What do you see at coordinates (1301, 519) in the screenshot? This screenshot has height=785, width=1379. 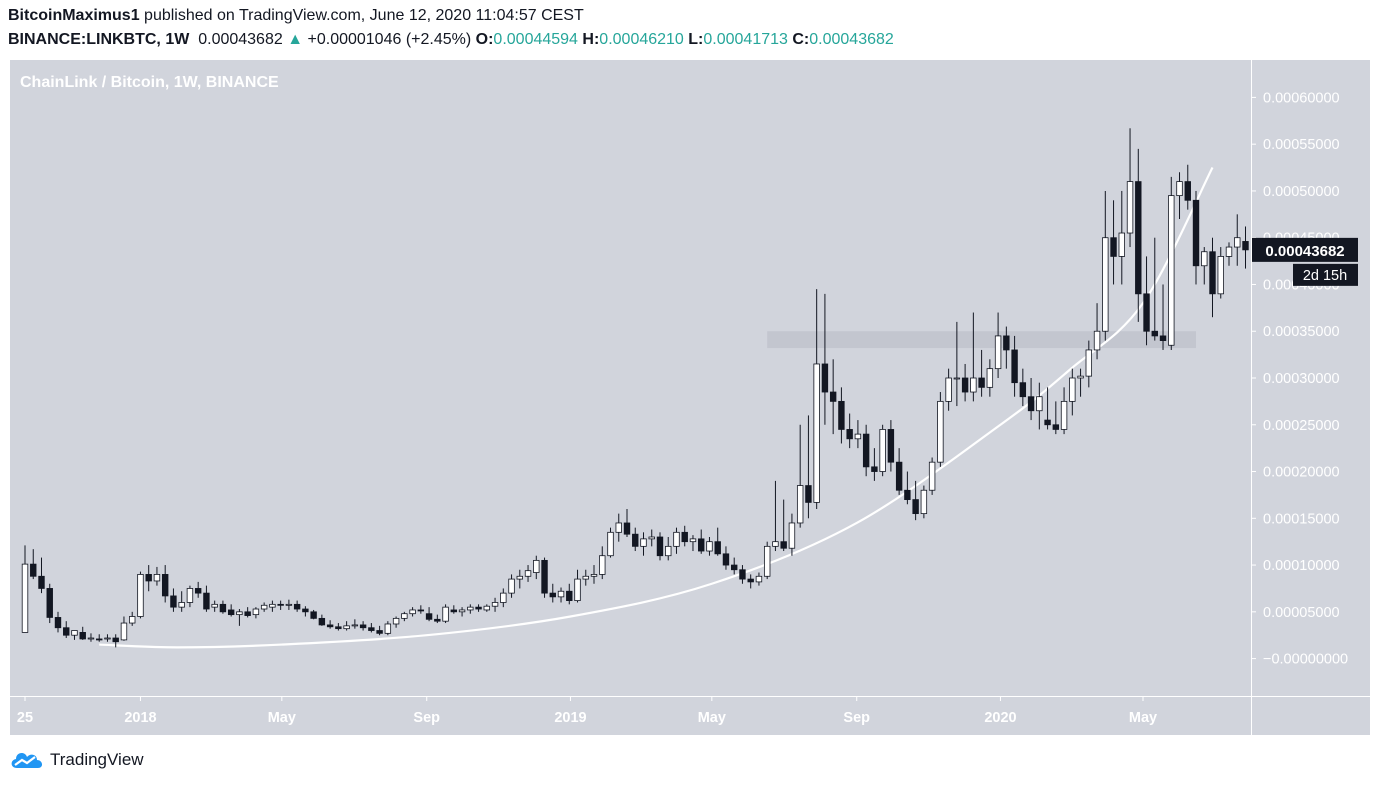 I see `y-tick-label: 0.00015000` at bounding box center [1301, 519].